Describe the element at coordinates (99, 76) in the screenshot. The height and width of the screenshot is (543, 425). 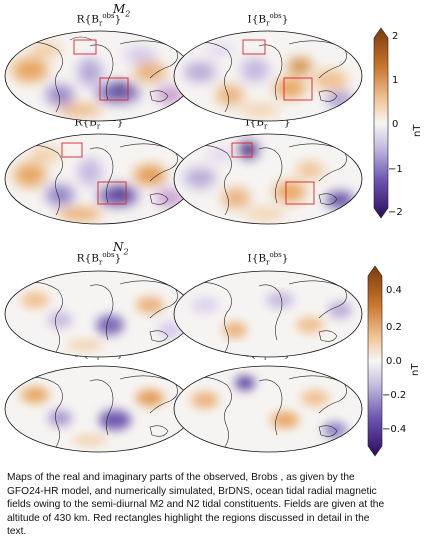
I see `map-real-obs-m2` at that location.